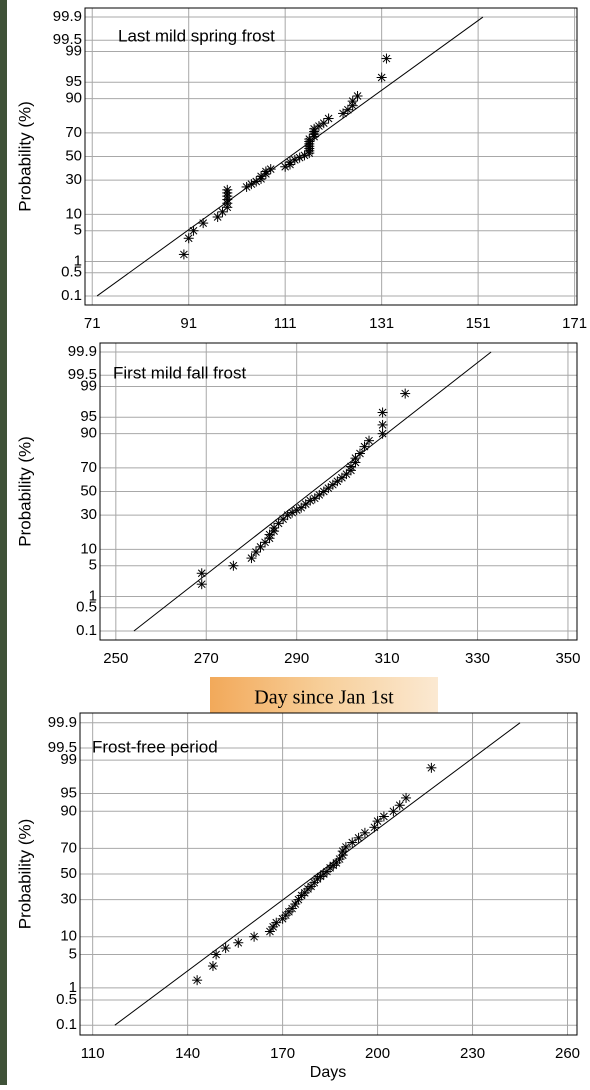  What do you see at coordinates (381, 323) in the screenshot?
I see `x-tick-label: 131` at bounding box center [381, 323].